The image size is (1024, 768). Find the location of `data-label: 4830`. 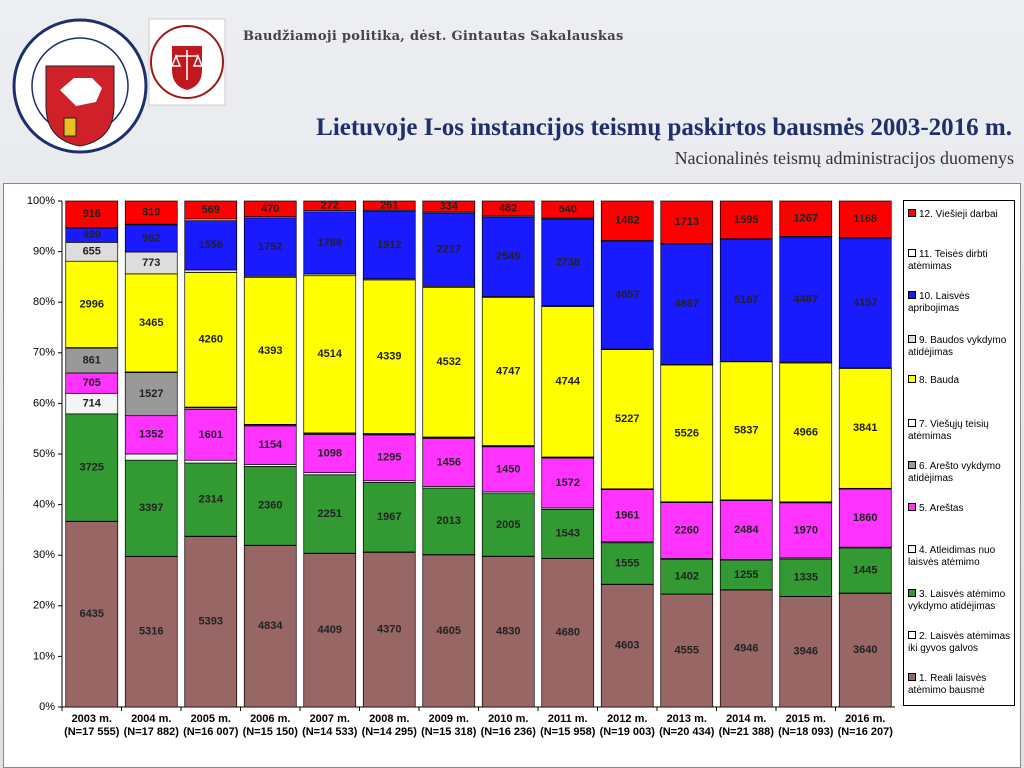

data-label: 4830 is located at coordinates (508, 632).